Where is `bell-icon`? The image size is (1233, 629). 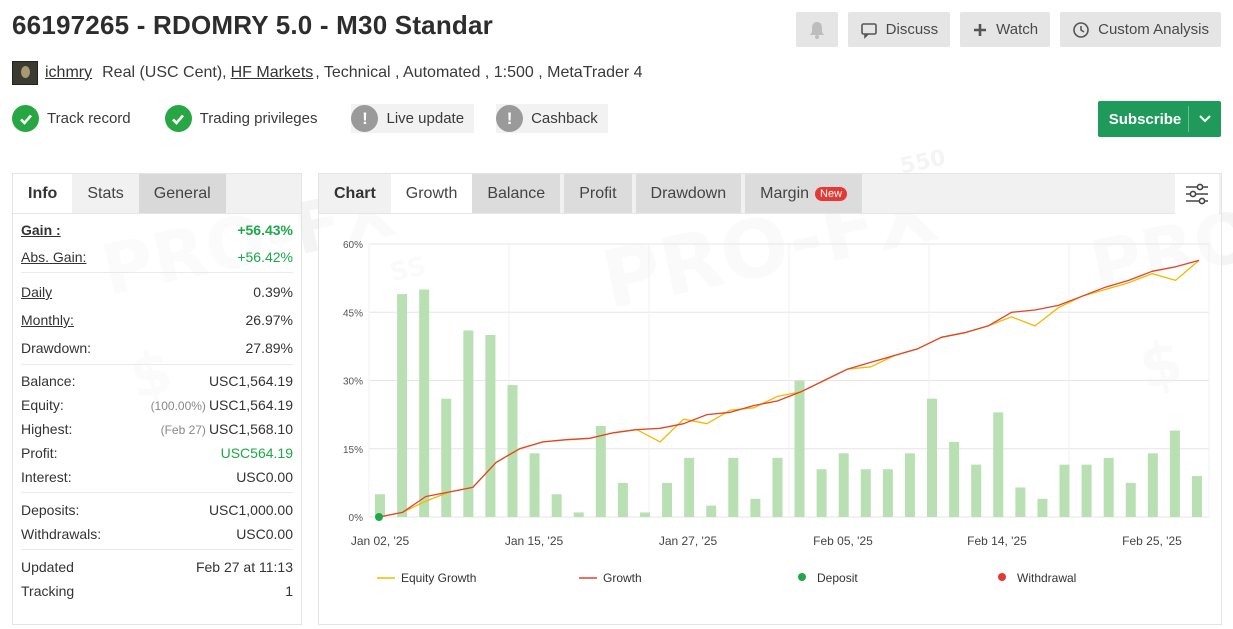 bell-icon is located at coordinates (816, 30).